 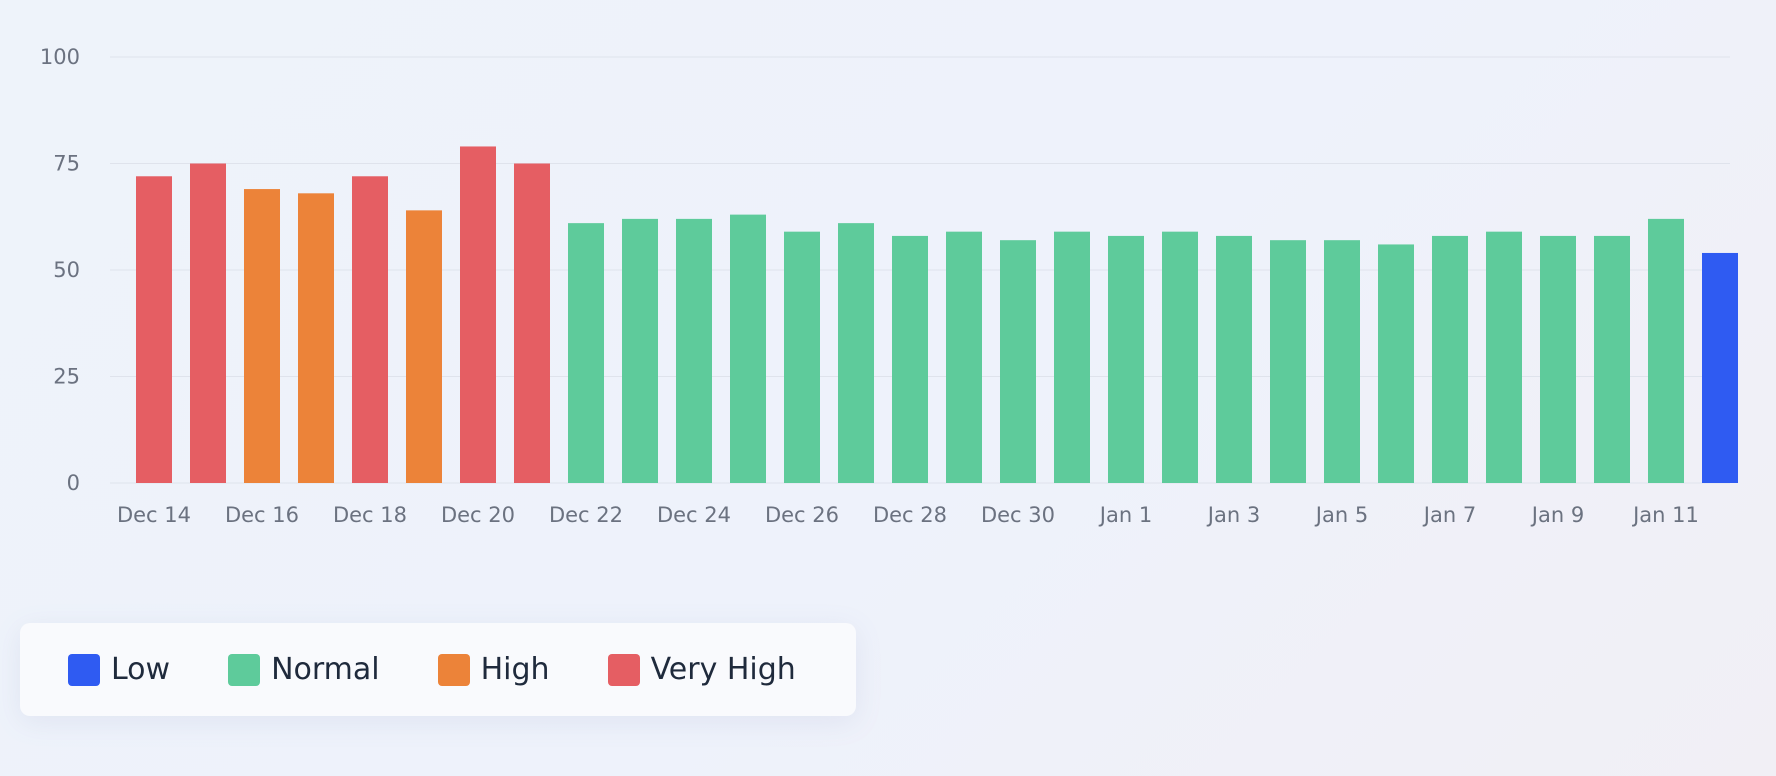 What do you see at coordinates (84, 669) in the screenshot?
I see `legend-swatch-low` at bounding box center [84, 669].